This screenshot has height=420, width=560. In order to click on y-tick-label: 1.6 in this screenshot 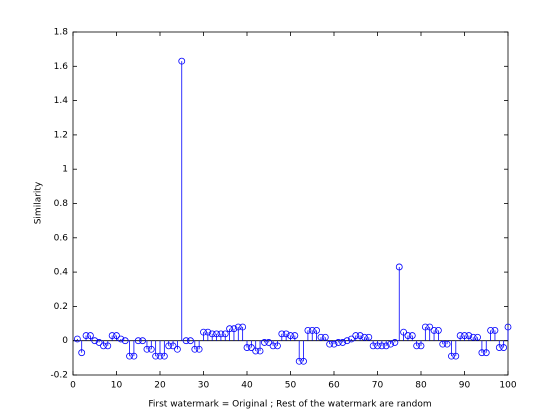, I will do `click(61, 67)`.